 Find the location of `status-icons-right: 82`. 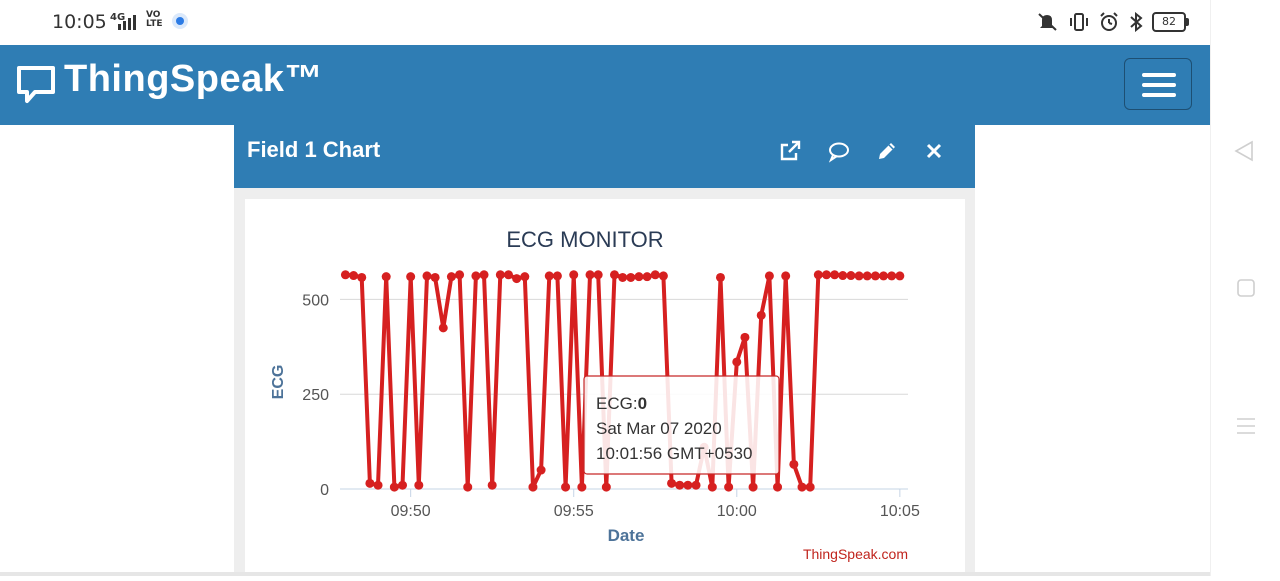

status-icons-right: 82 is located at coordinates (1112, 22).